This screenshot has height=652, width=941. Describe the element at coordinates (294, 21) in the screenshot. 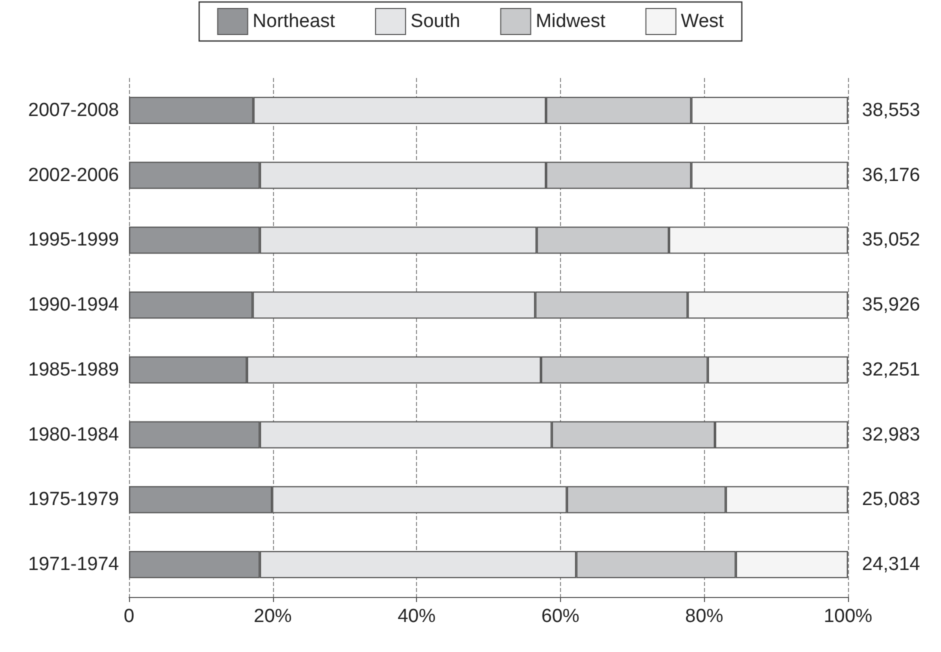

I see `legend-label: Northeast` at that location.